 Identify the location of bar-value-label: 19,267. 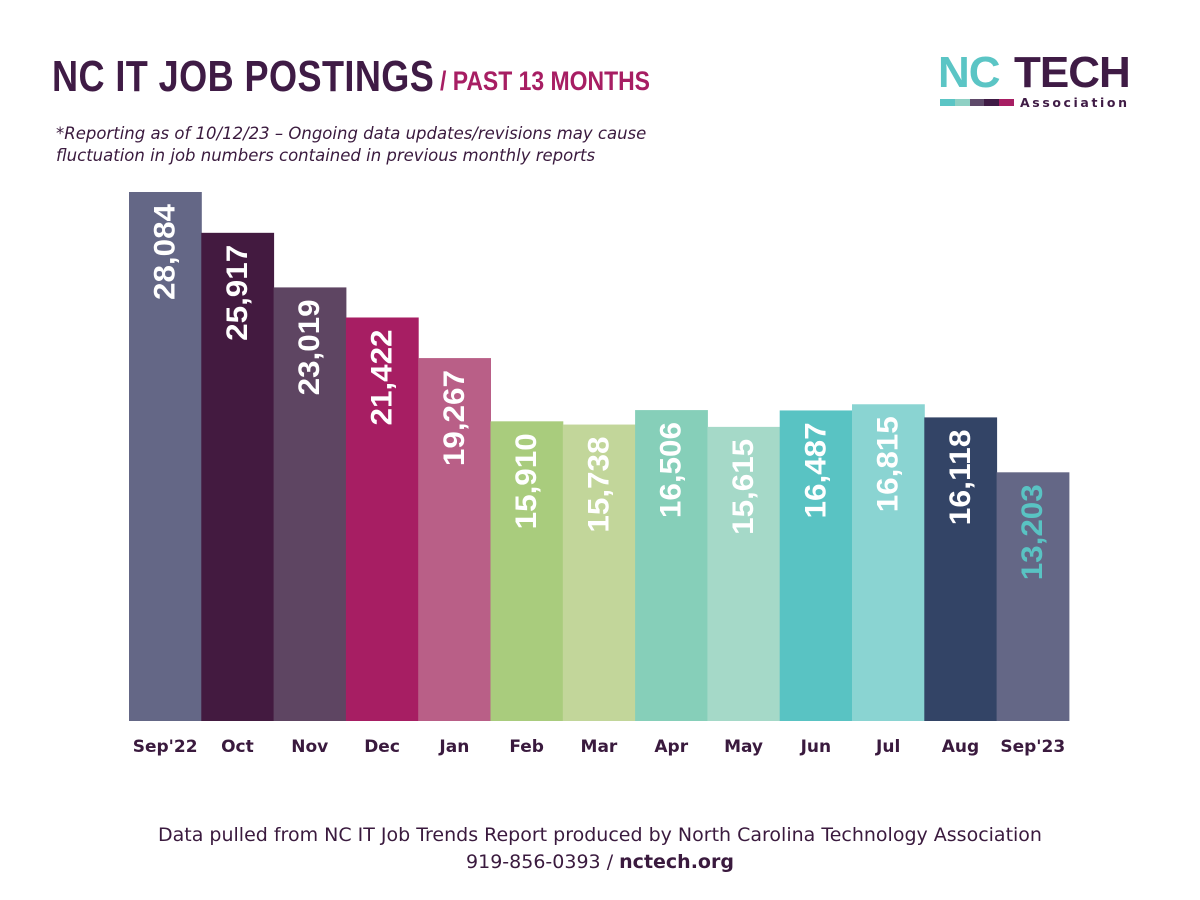
(454, 418).